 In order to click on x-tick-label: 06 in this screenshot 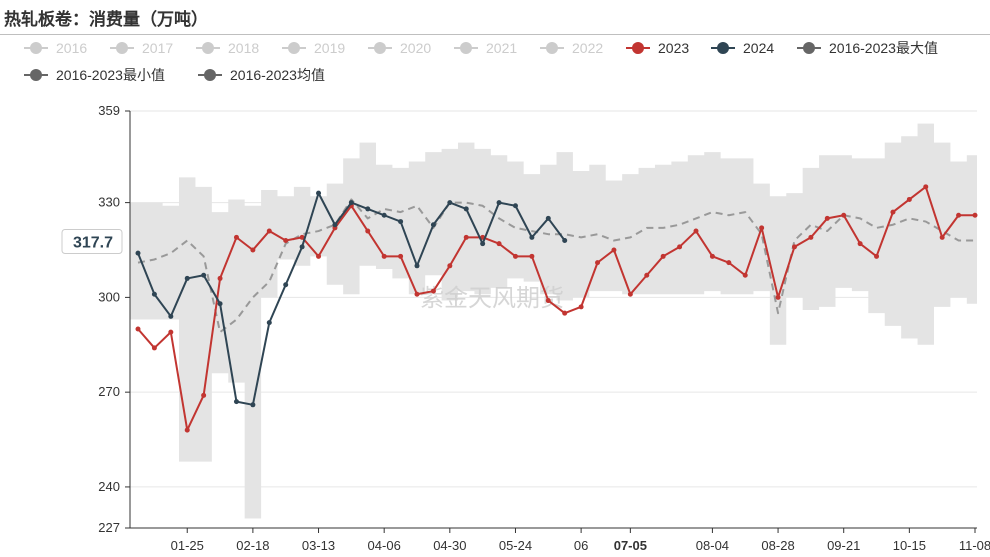, I will do `click(581, 545)`.